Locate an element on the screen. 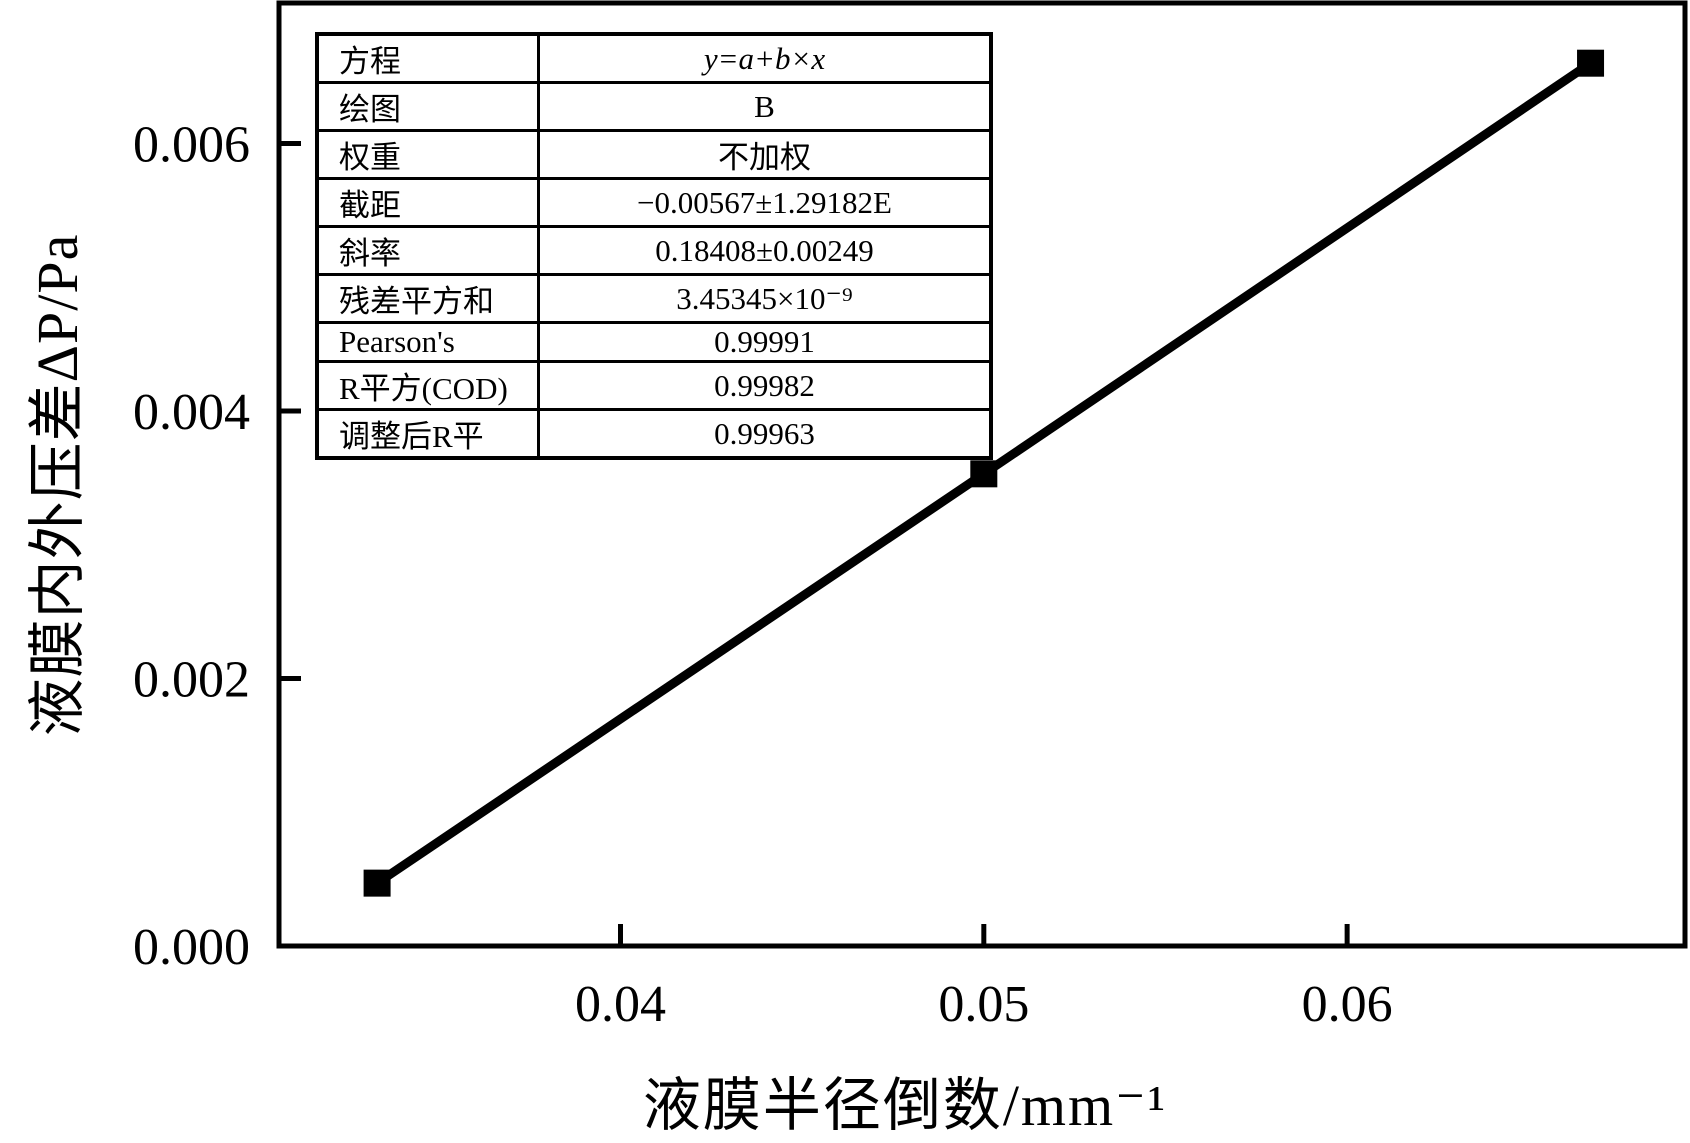 Image resolution: width=1690 pixels, height=1143 pixels. y-tick-label: 0.000 is located at coordinates (191, 947).